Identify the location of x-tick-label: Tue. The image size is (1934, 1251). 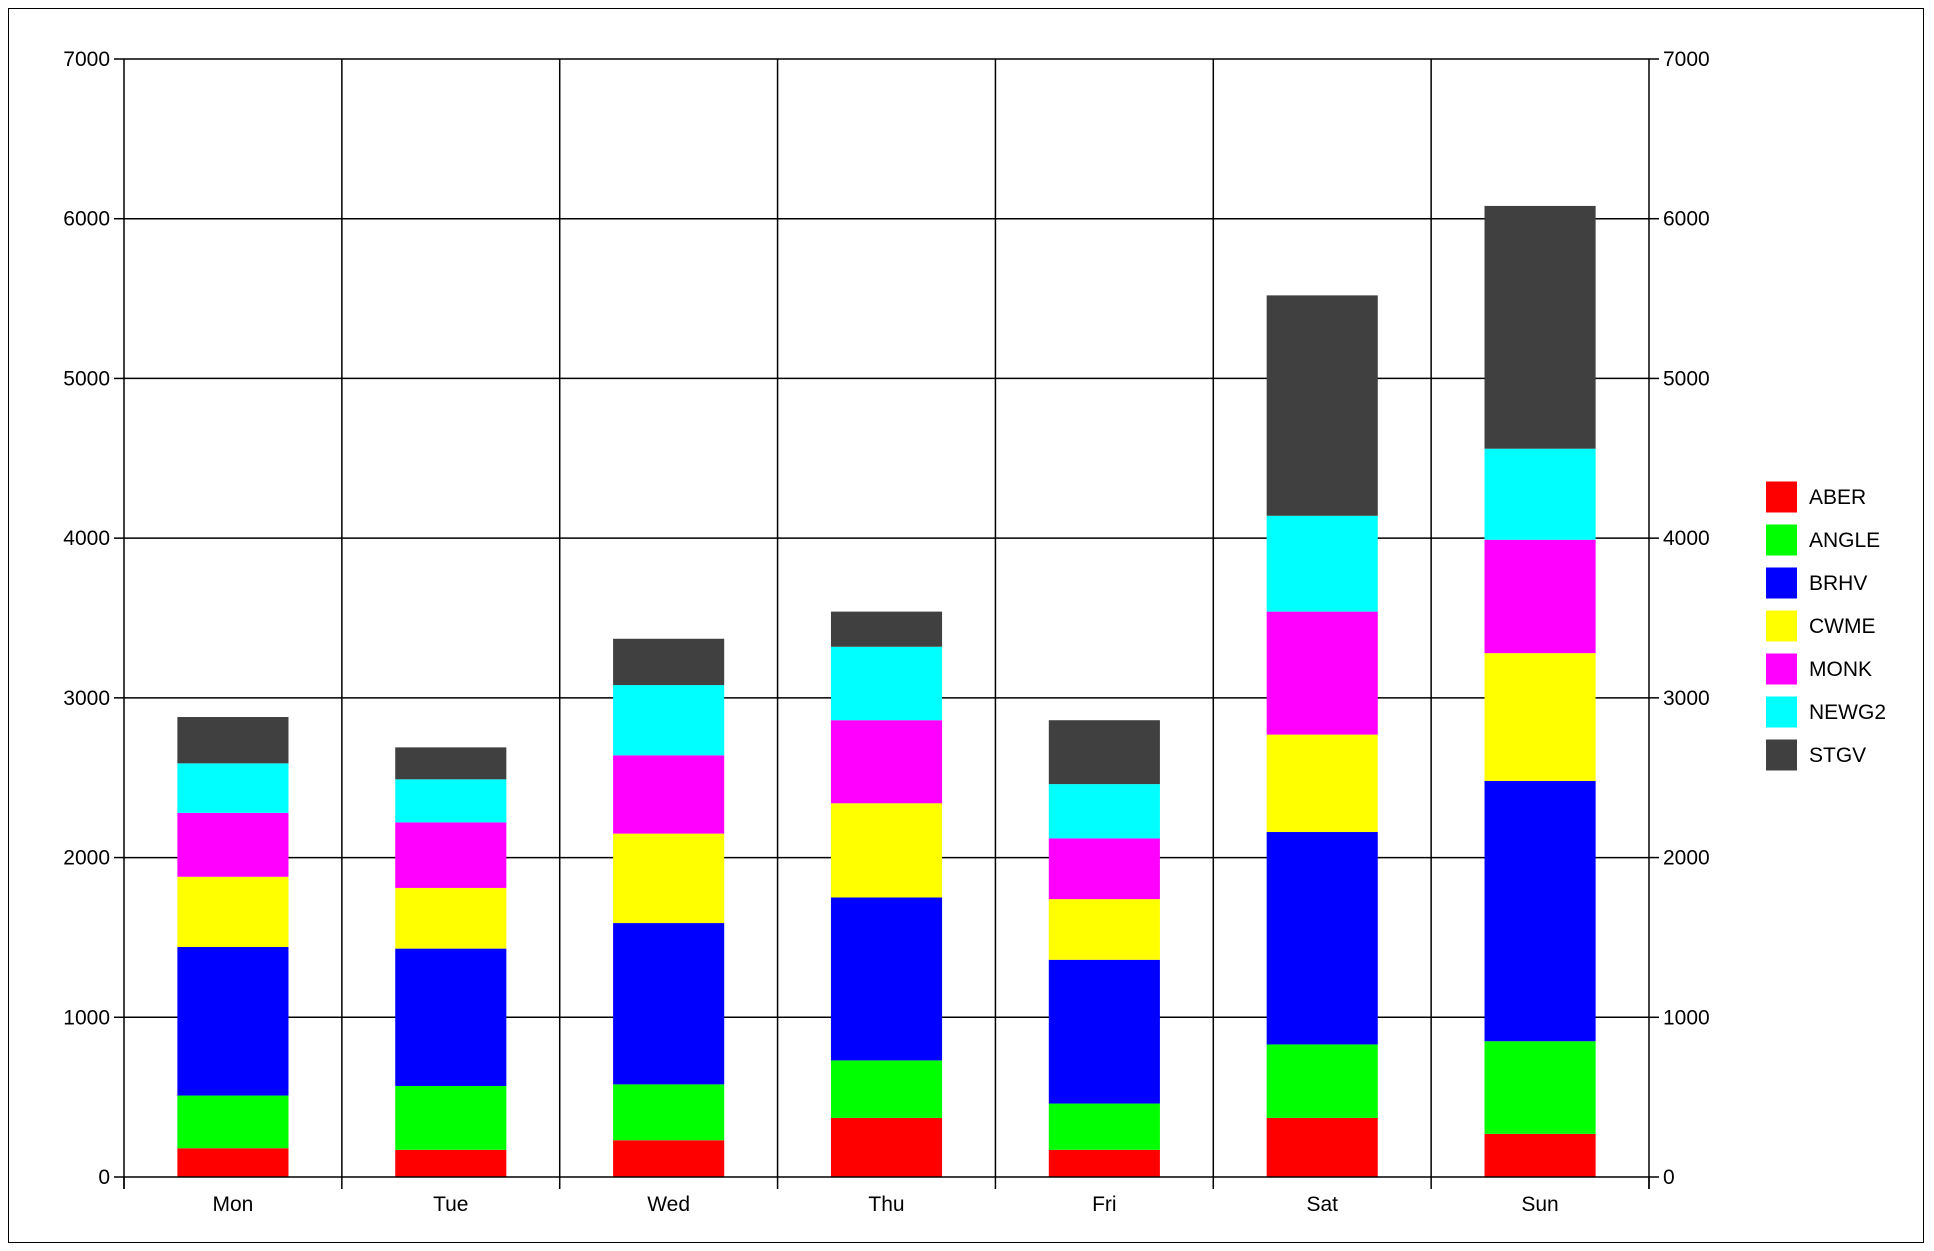
(450, 1204).